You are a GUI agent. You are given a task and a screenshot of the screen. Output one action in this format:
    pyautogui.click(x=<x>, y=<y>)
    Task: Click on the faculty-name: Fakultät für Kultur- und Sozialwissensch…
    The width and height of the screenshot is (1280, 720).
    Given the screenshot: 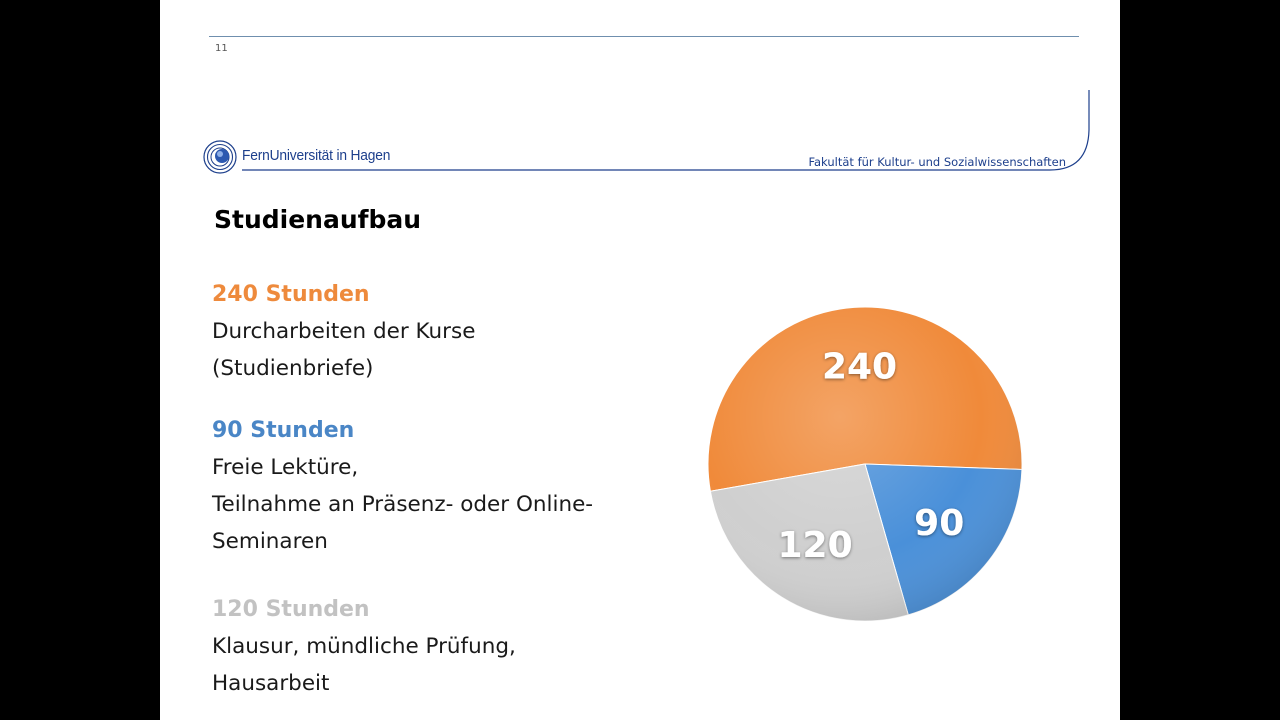 What is the action you would take?
    pyautogui.click(x=937, y=162)
    